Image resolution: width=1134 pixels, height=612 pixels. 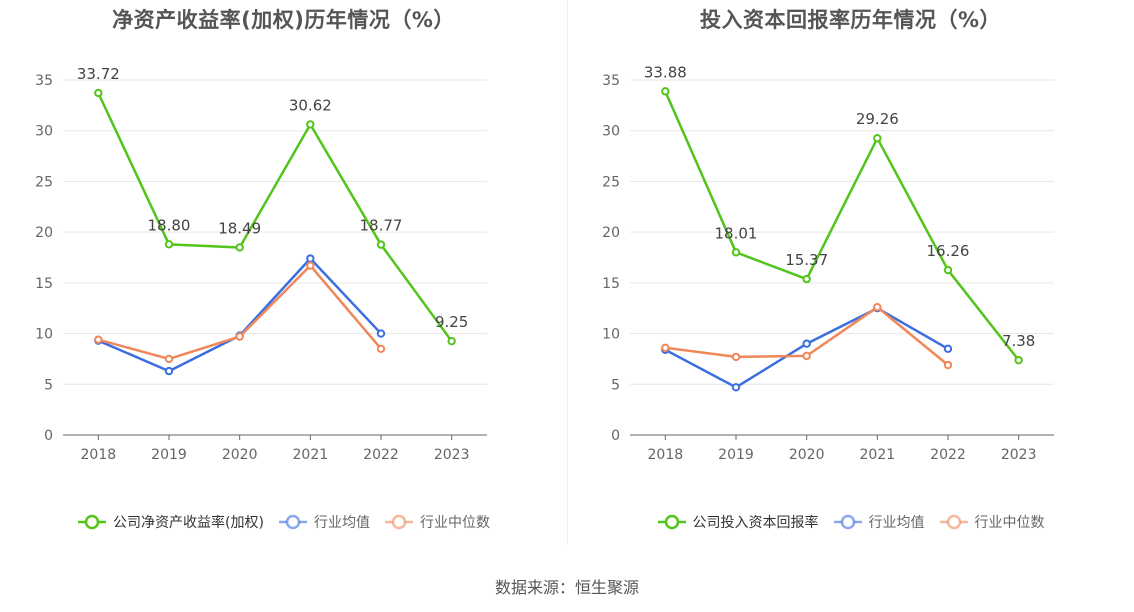 I want to click on data-label: 33.72, so click(x=98, y=74).